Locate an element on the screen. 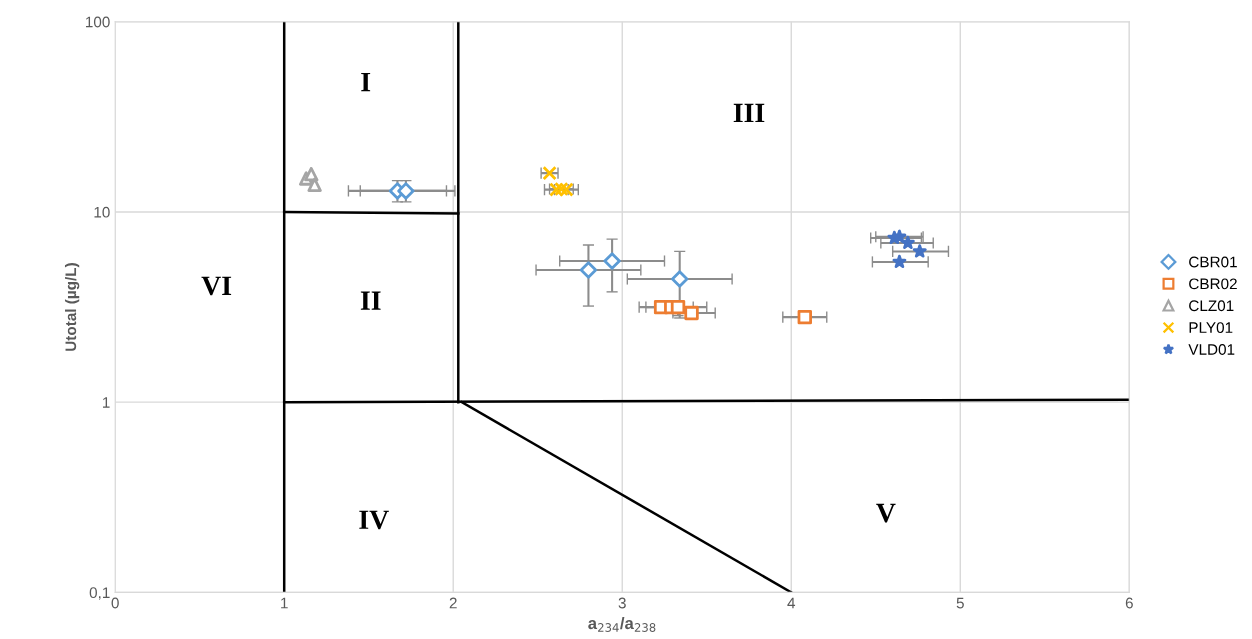 The image size is (1252, 639). x-tick-label: 6 is located at coordinates (1129, 603).